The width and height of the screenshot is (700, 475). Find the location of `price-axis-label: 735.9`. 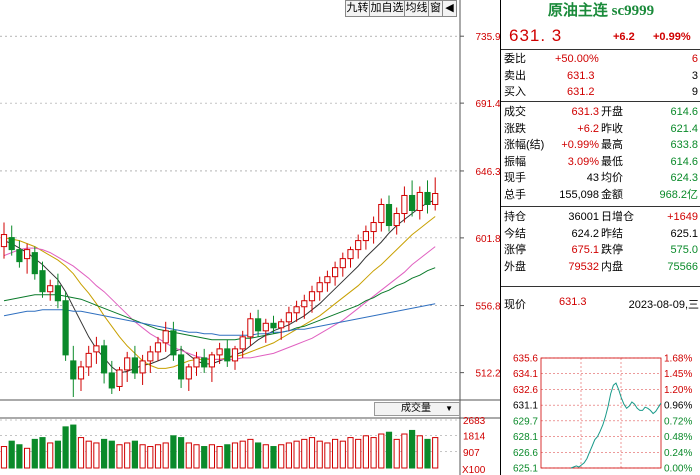

price-axis-label: 735.9 is located at coordinates (487, 37).